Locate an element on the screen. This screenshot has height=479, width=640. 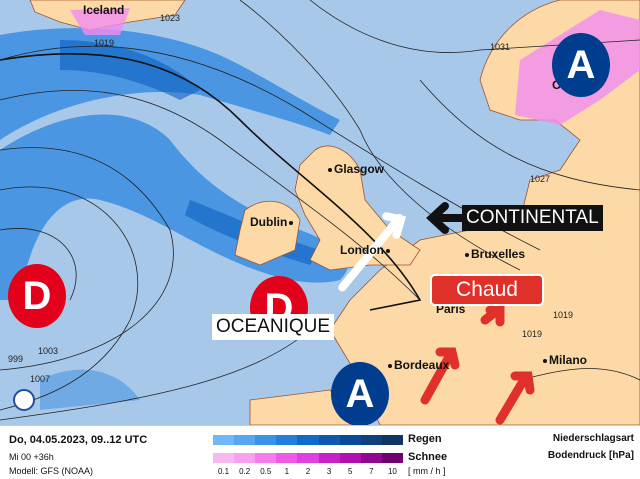
city-name: London is located at coordinates (362, 250).